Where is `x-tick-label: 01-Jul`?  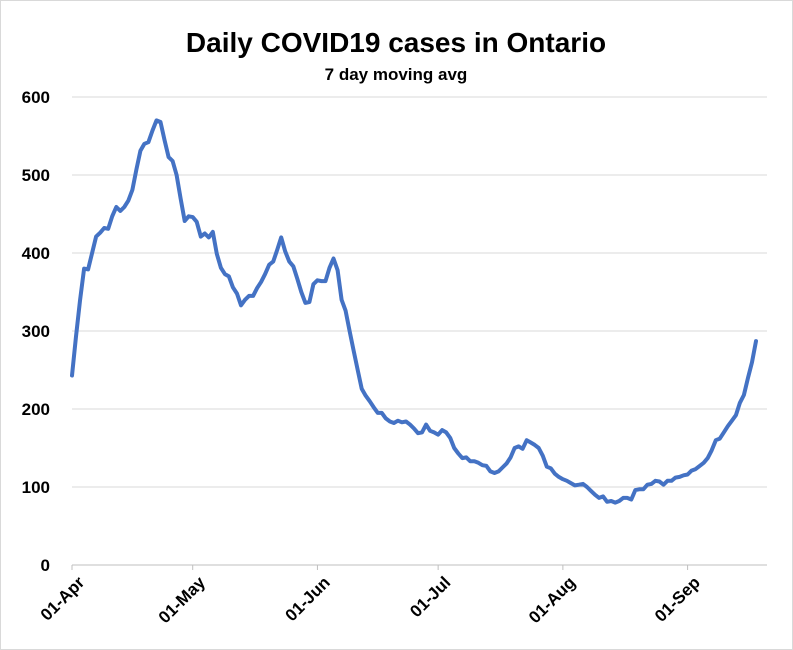
x-tick-label: 01-Jul is located at coordinates (430, 597).